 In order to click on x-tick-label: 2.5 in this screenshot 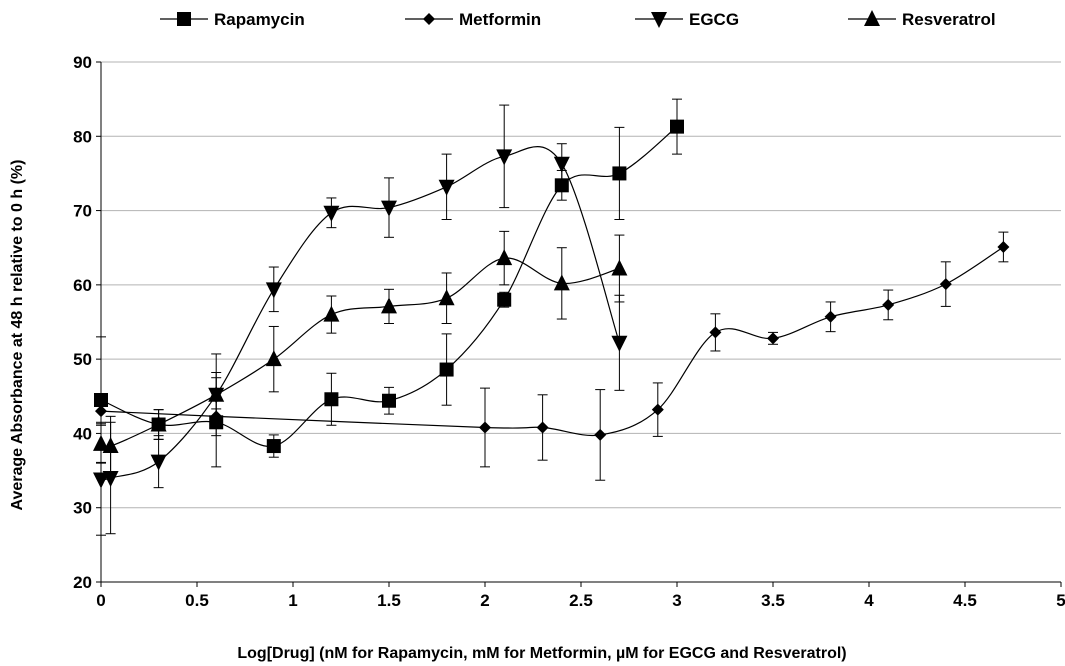, I will do `click(581, 600)`.